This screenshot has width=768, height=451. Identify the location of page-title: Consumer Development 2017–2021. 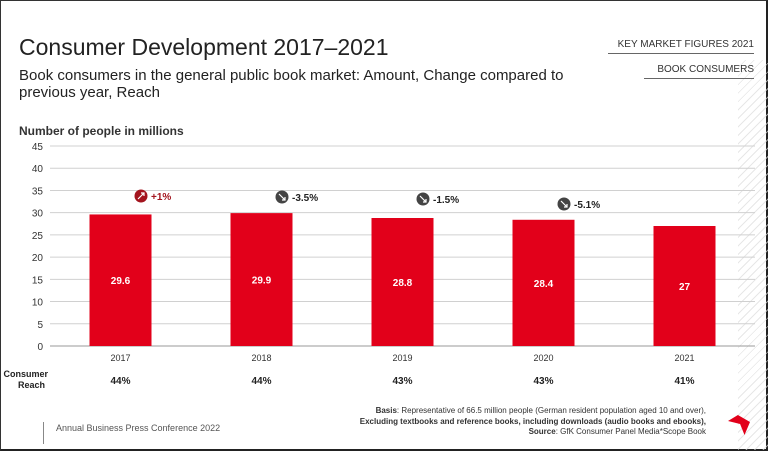
(204, 47).